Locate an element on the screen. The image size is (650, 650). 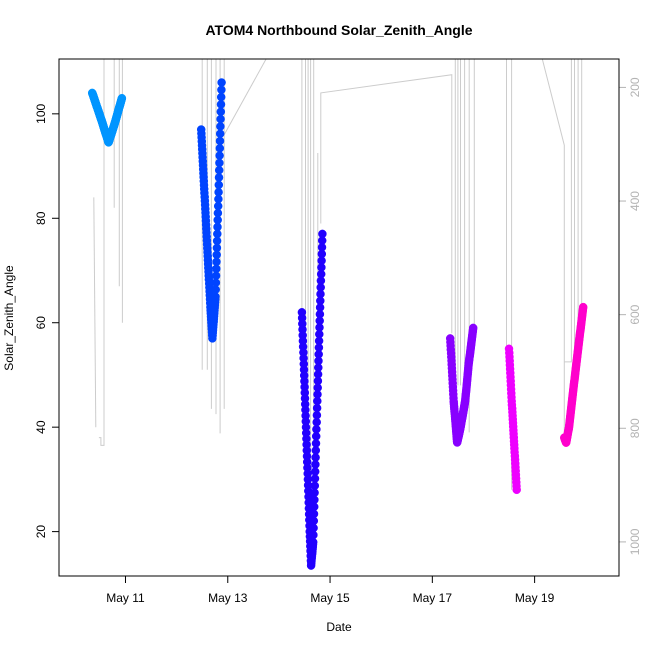
x-tick-label: May 15 is located at coordinates (330, 598).